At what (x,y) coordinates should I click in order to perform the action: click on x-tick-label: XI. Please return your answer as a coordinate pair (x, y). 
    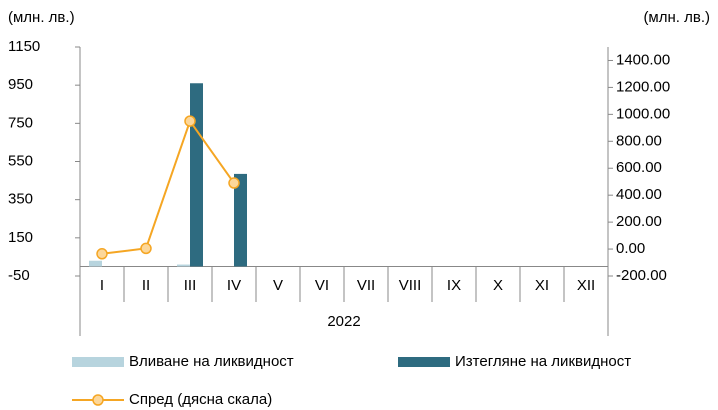
    Looking at the image, I should click on (542, 285).